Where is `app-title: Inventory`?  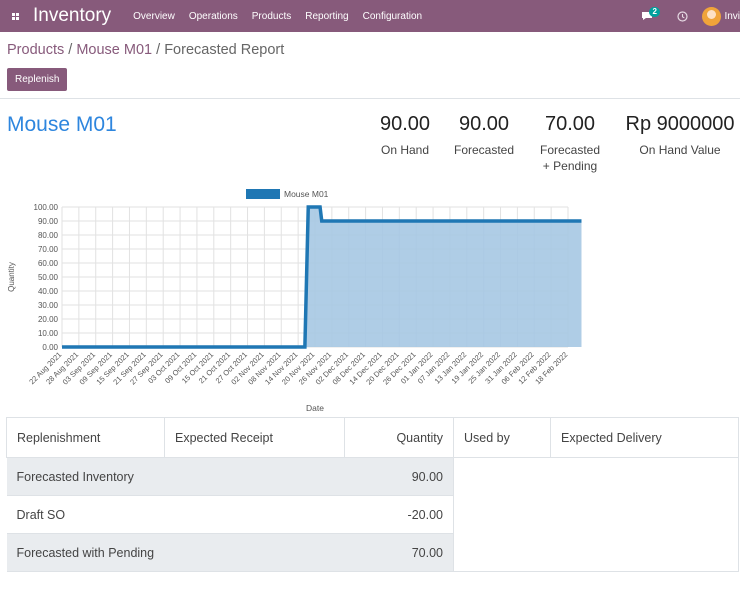
app-title: Inventory is located at coordinates (72, 15).